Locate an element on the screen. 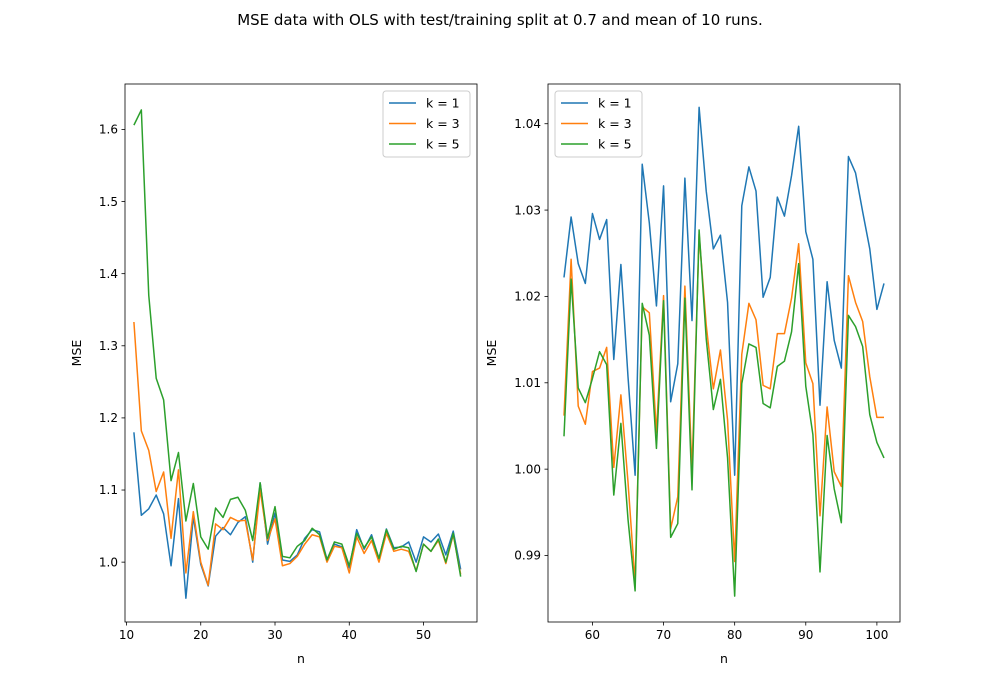  y-tick-label: 1.5 is located at coordinates (108, 202).